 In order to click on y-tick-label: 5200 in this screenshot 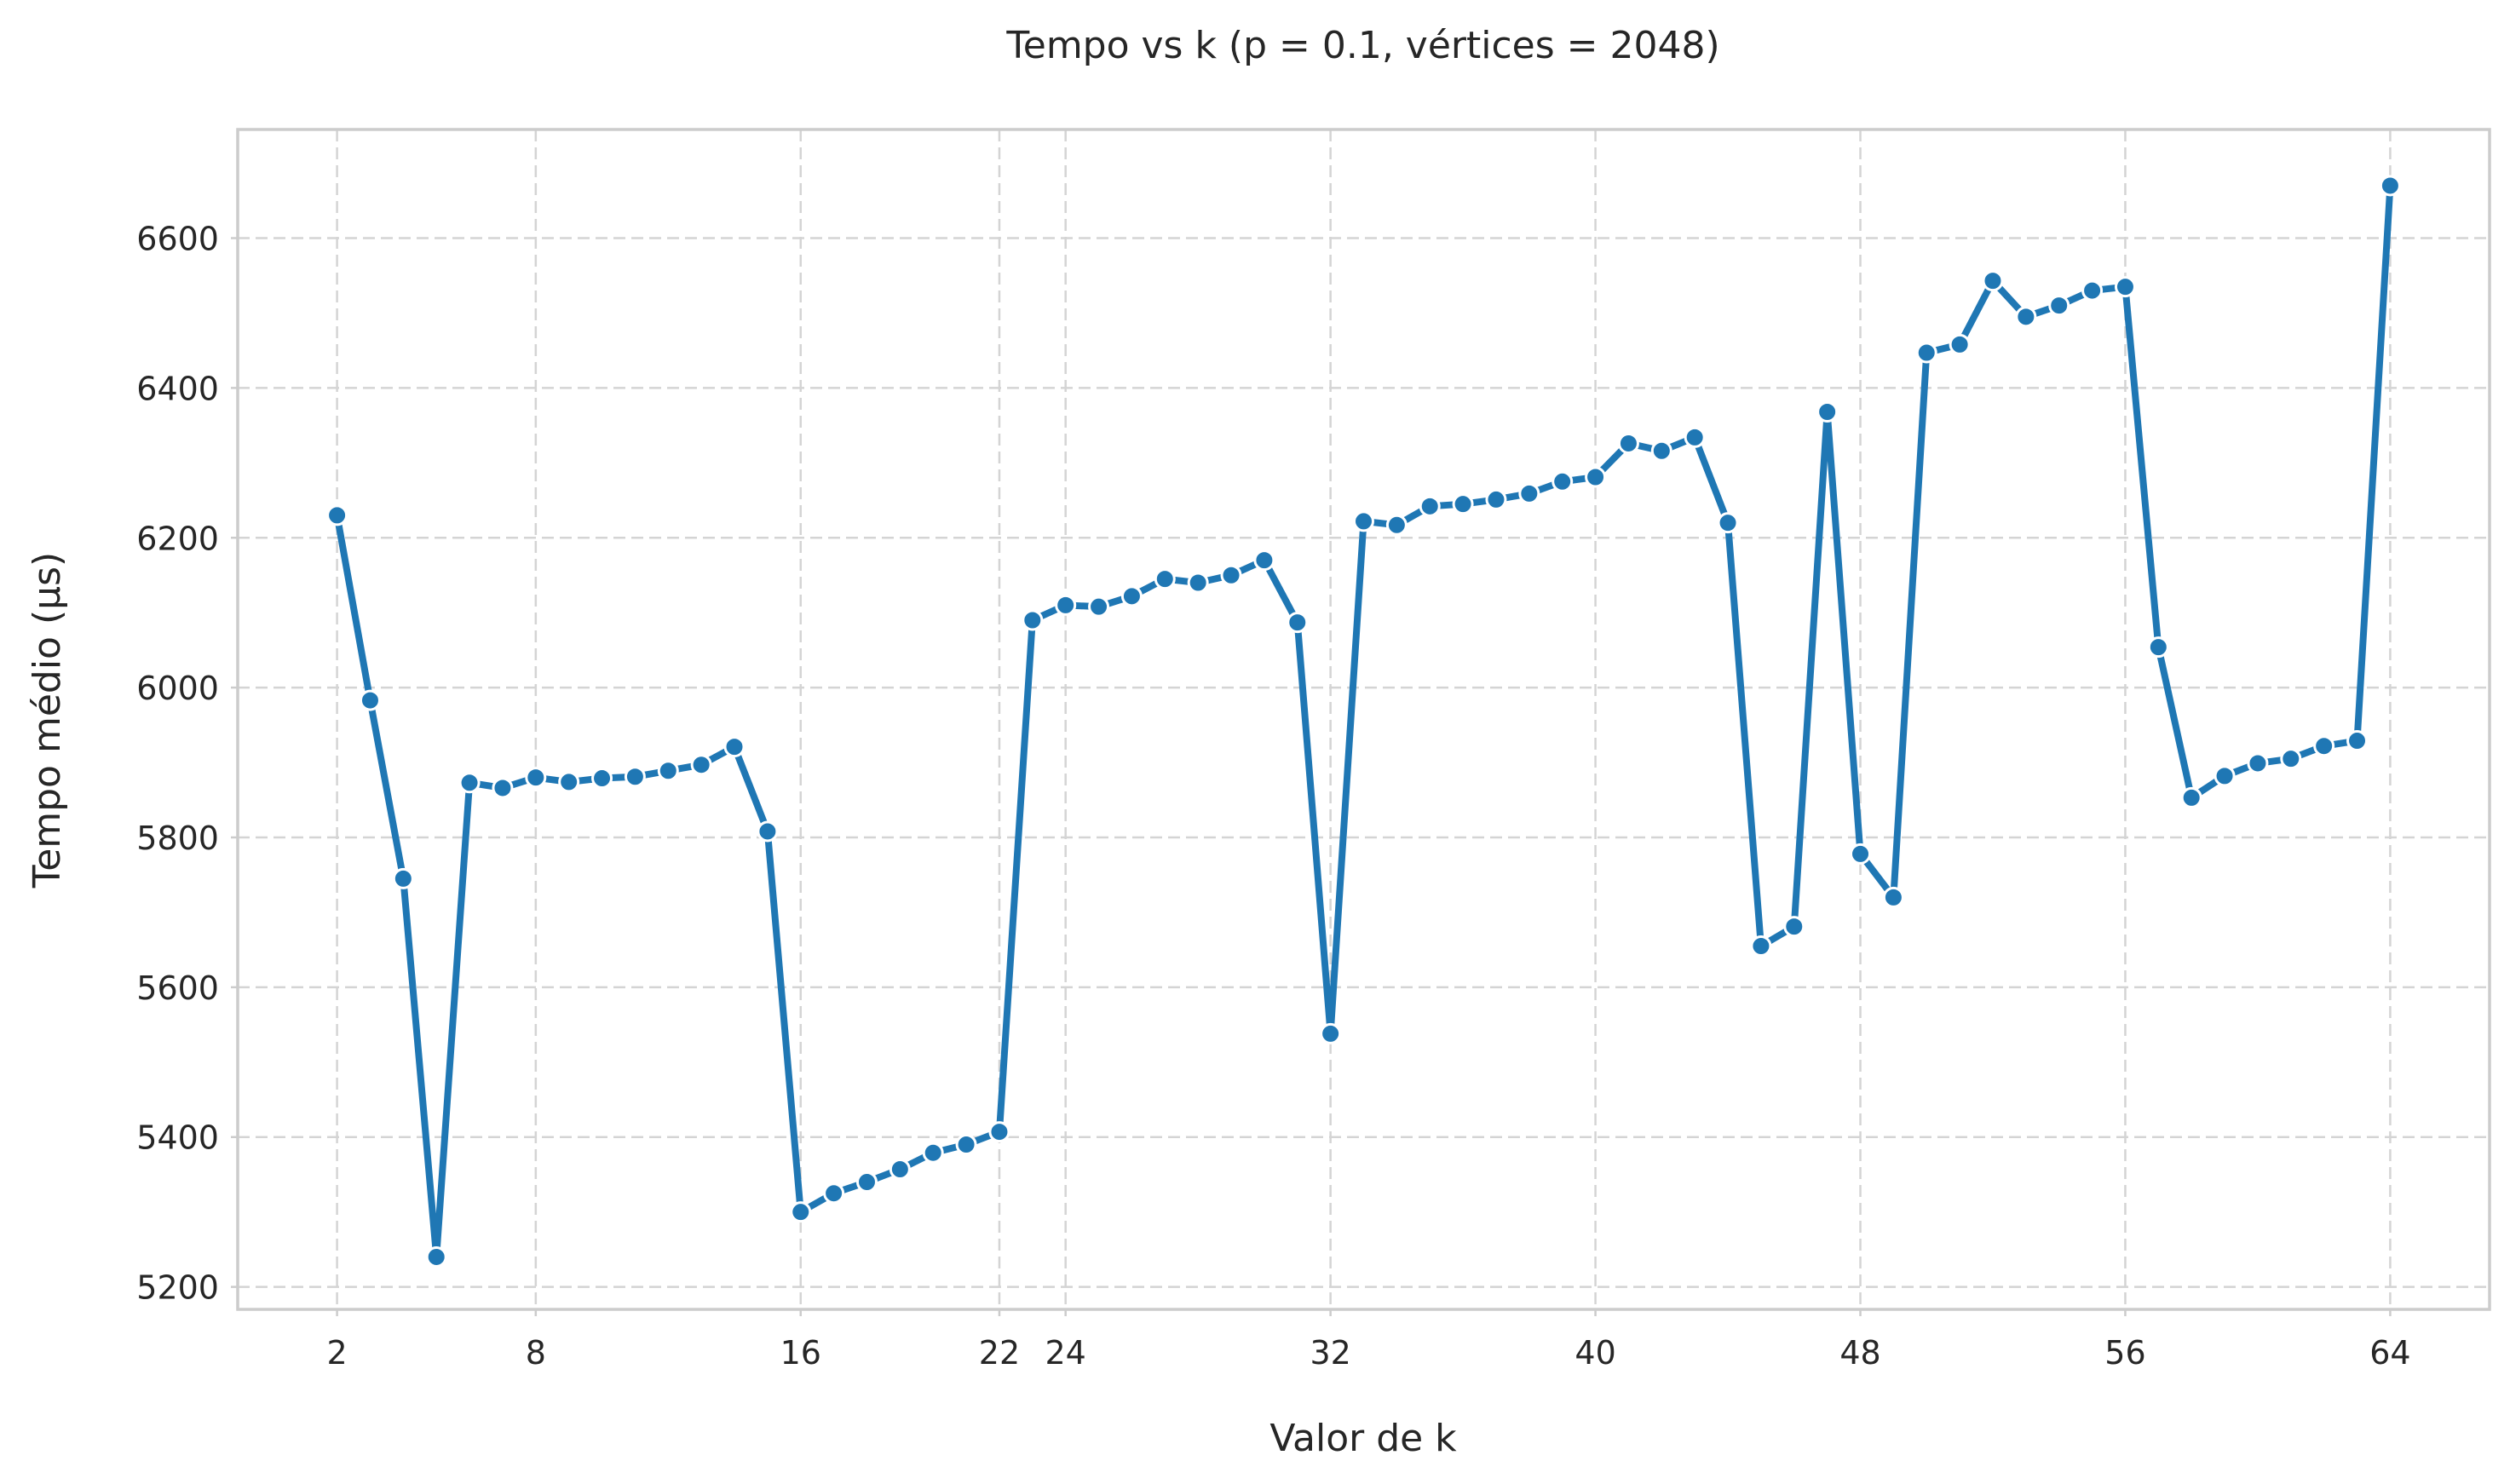, I will do `click(177, 1288)`.